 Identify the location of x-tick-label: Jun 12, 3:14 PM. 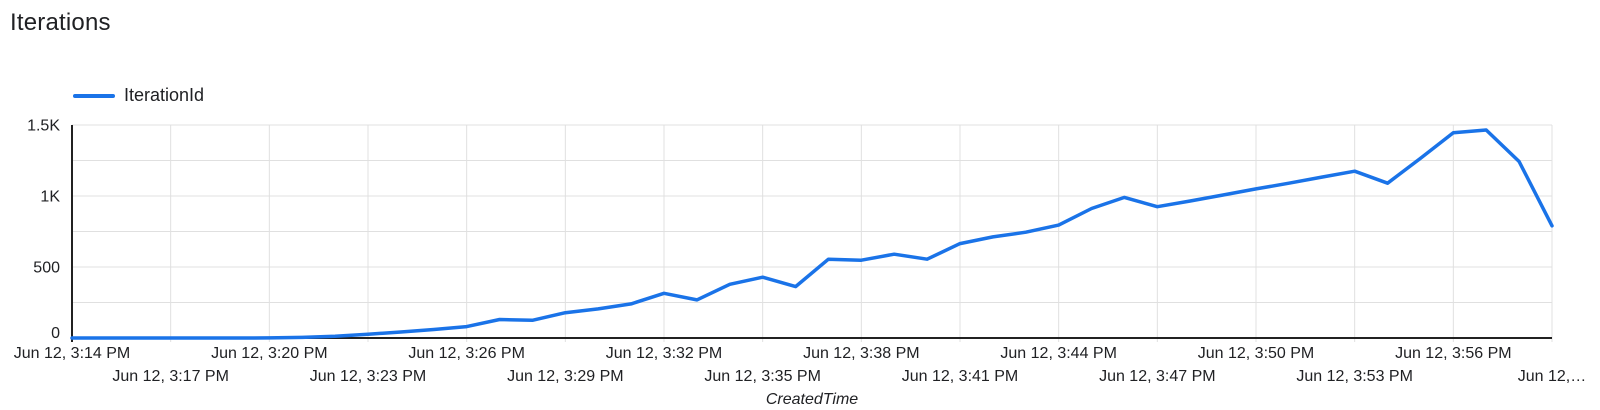
(72, 353).